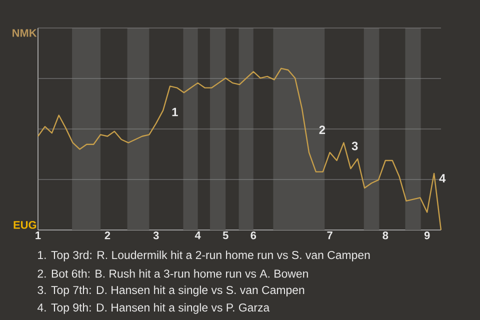  What do you see at coordinates (175, 112) in the screenshot?
I see `annotation: 1` at bounding box center [175, 112].